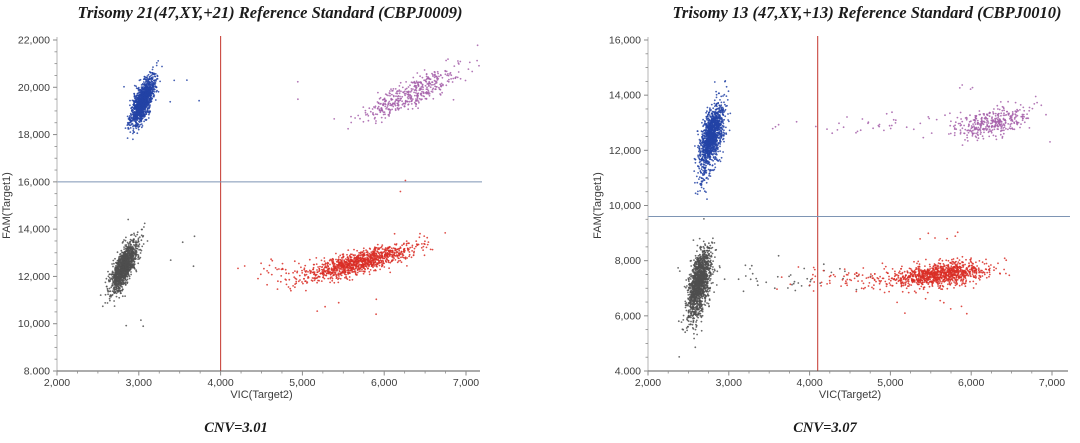 The height and width of the screenshot is (443, 1080). I want to click on cluster-purple-scatter, so click(911, 127).